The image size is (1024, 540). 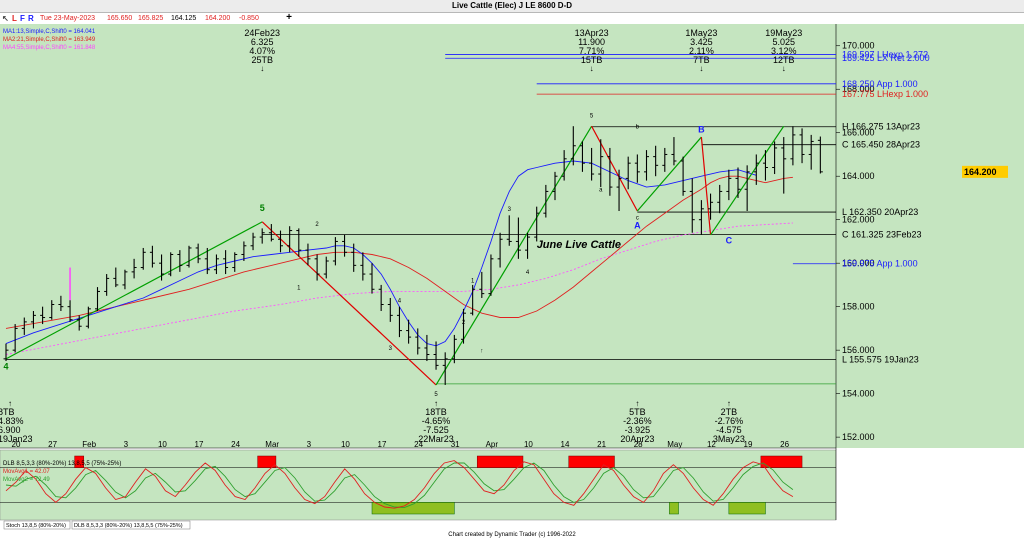 I want to click on swing-stat-bottom: 22Mar23, so click(x=436, y=439).